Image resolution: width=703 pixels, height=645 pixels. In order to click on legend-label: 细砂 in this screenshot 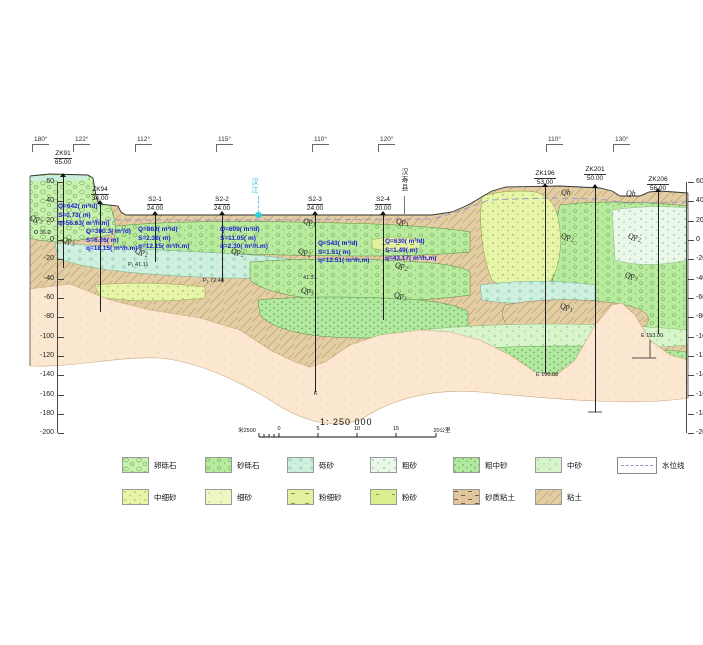, I will do `click(244, 497)`.